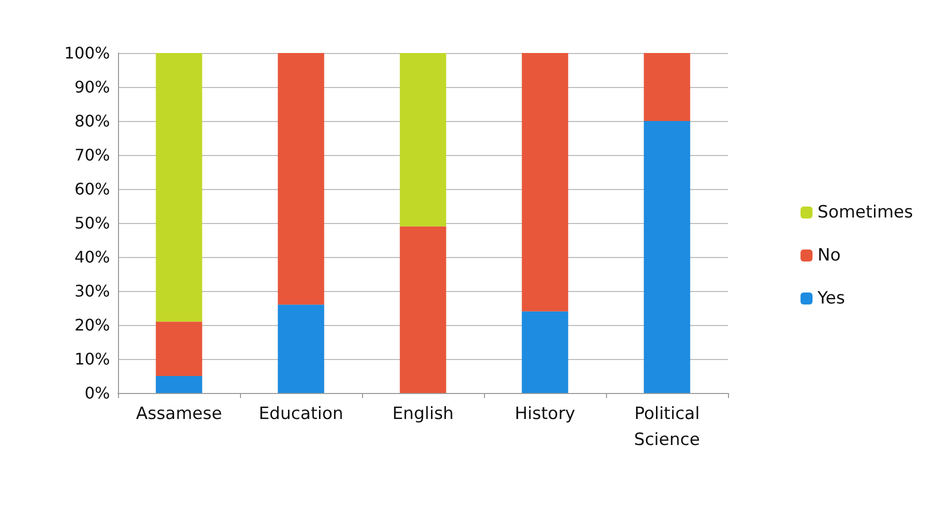  I want to click on y-tick-label: 20%, so click(92, 325).